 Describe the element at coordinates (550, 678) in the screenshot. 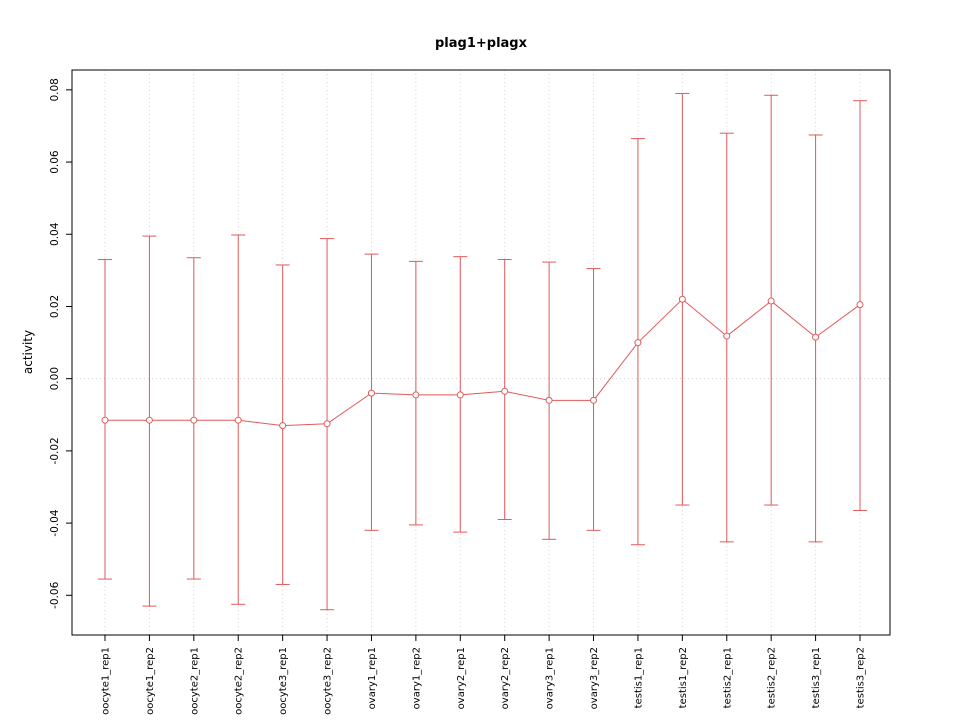

I see `x-tick-label: ovary3_rep1` at that location.